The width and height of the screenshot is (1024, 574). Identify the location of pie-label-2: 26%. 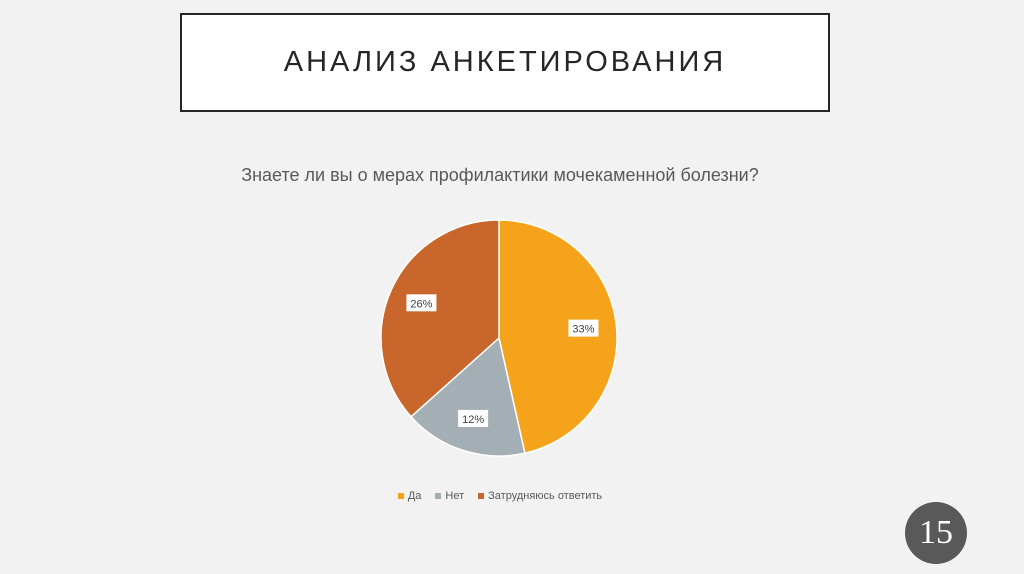
(421, 303).